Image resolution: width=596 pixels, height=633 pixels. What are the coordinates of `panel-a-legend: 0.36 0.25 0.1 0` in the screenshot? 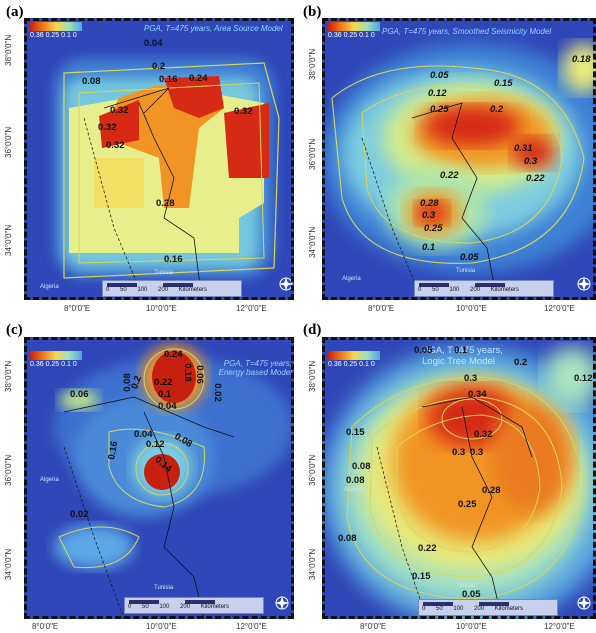 It's located at (56, 30).